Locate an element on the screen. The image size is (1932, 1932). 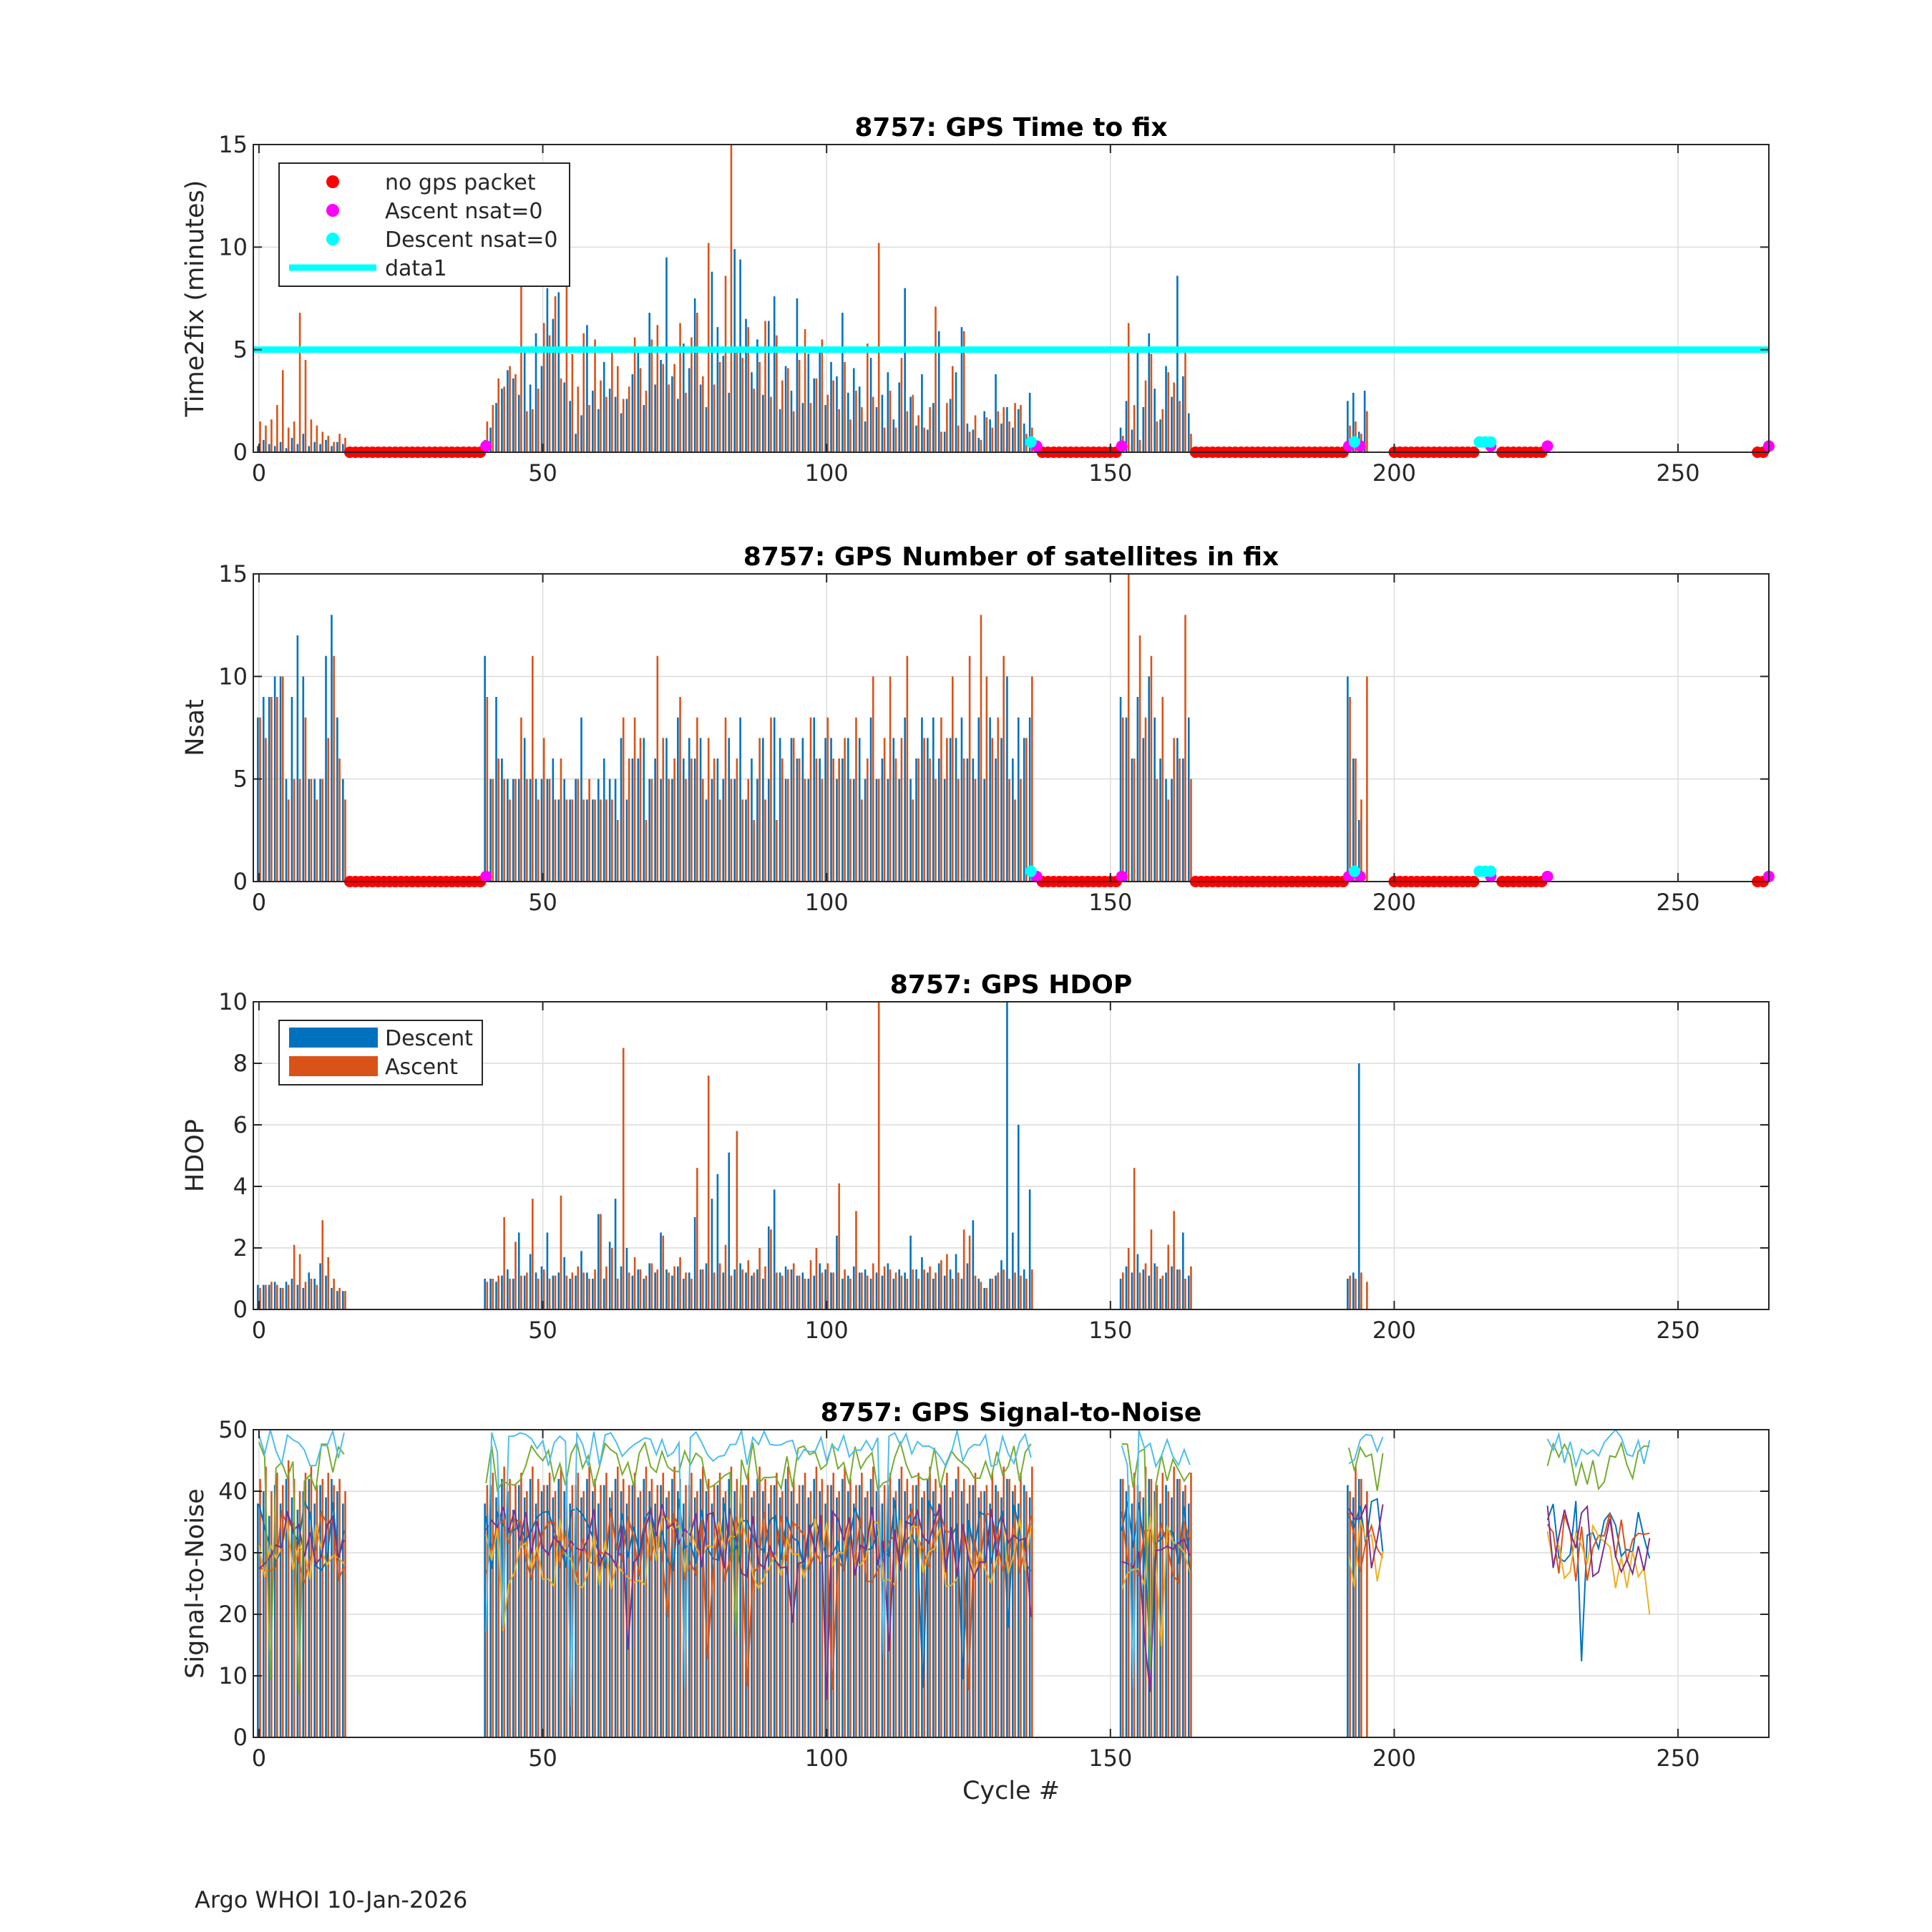
y-tick-label: 20 is located at coordinates (233, 1614).